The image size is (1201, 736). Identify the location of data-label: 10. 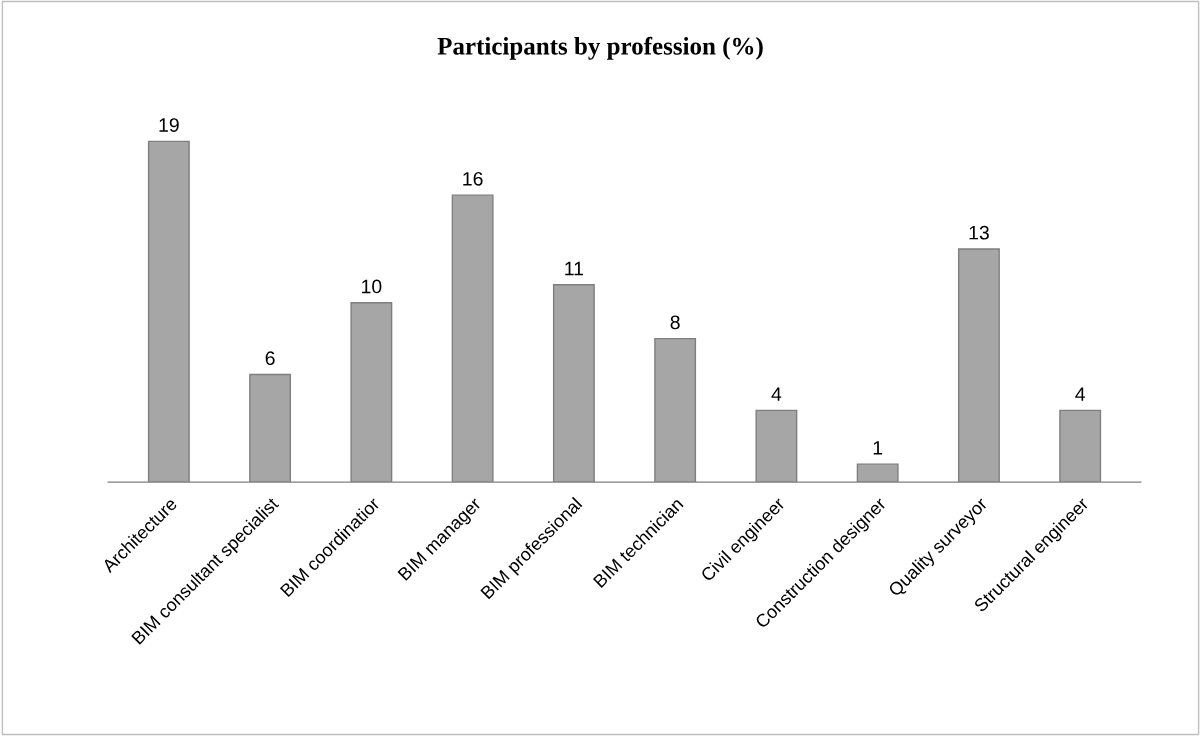
(372, 286).